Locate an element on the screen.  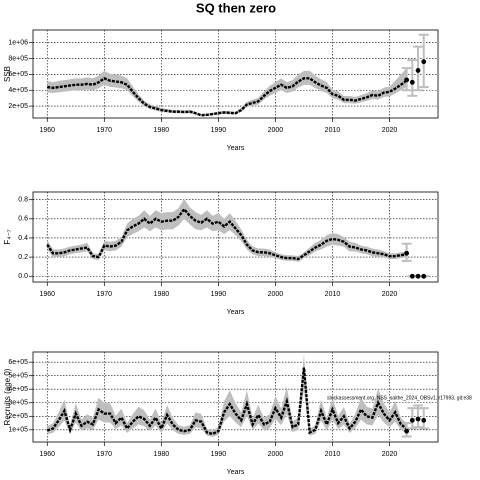
y-axis-label: Recruits (age 0) is located at coordinates (7, 396).